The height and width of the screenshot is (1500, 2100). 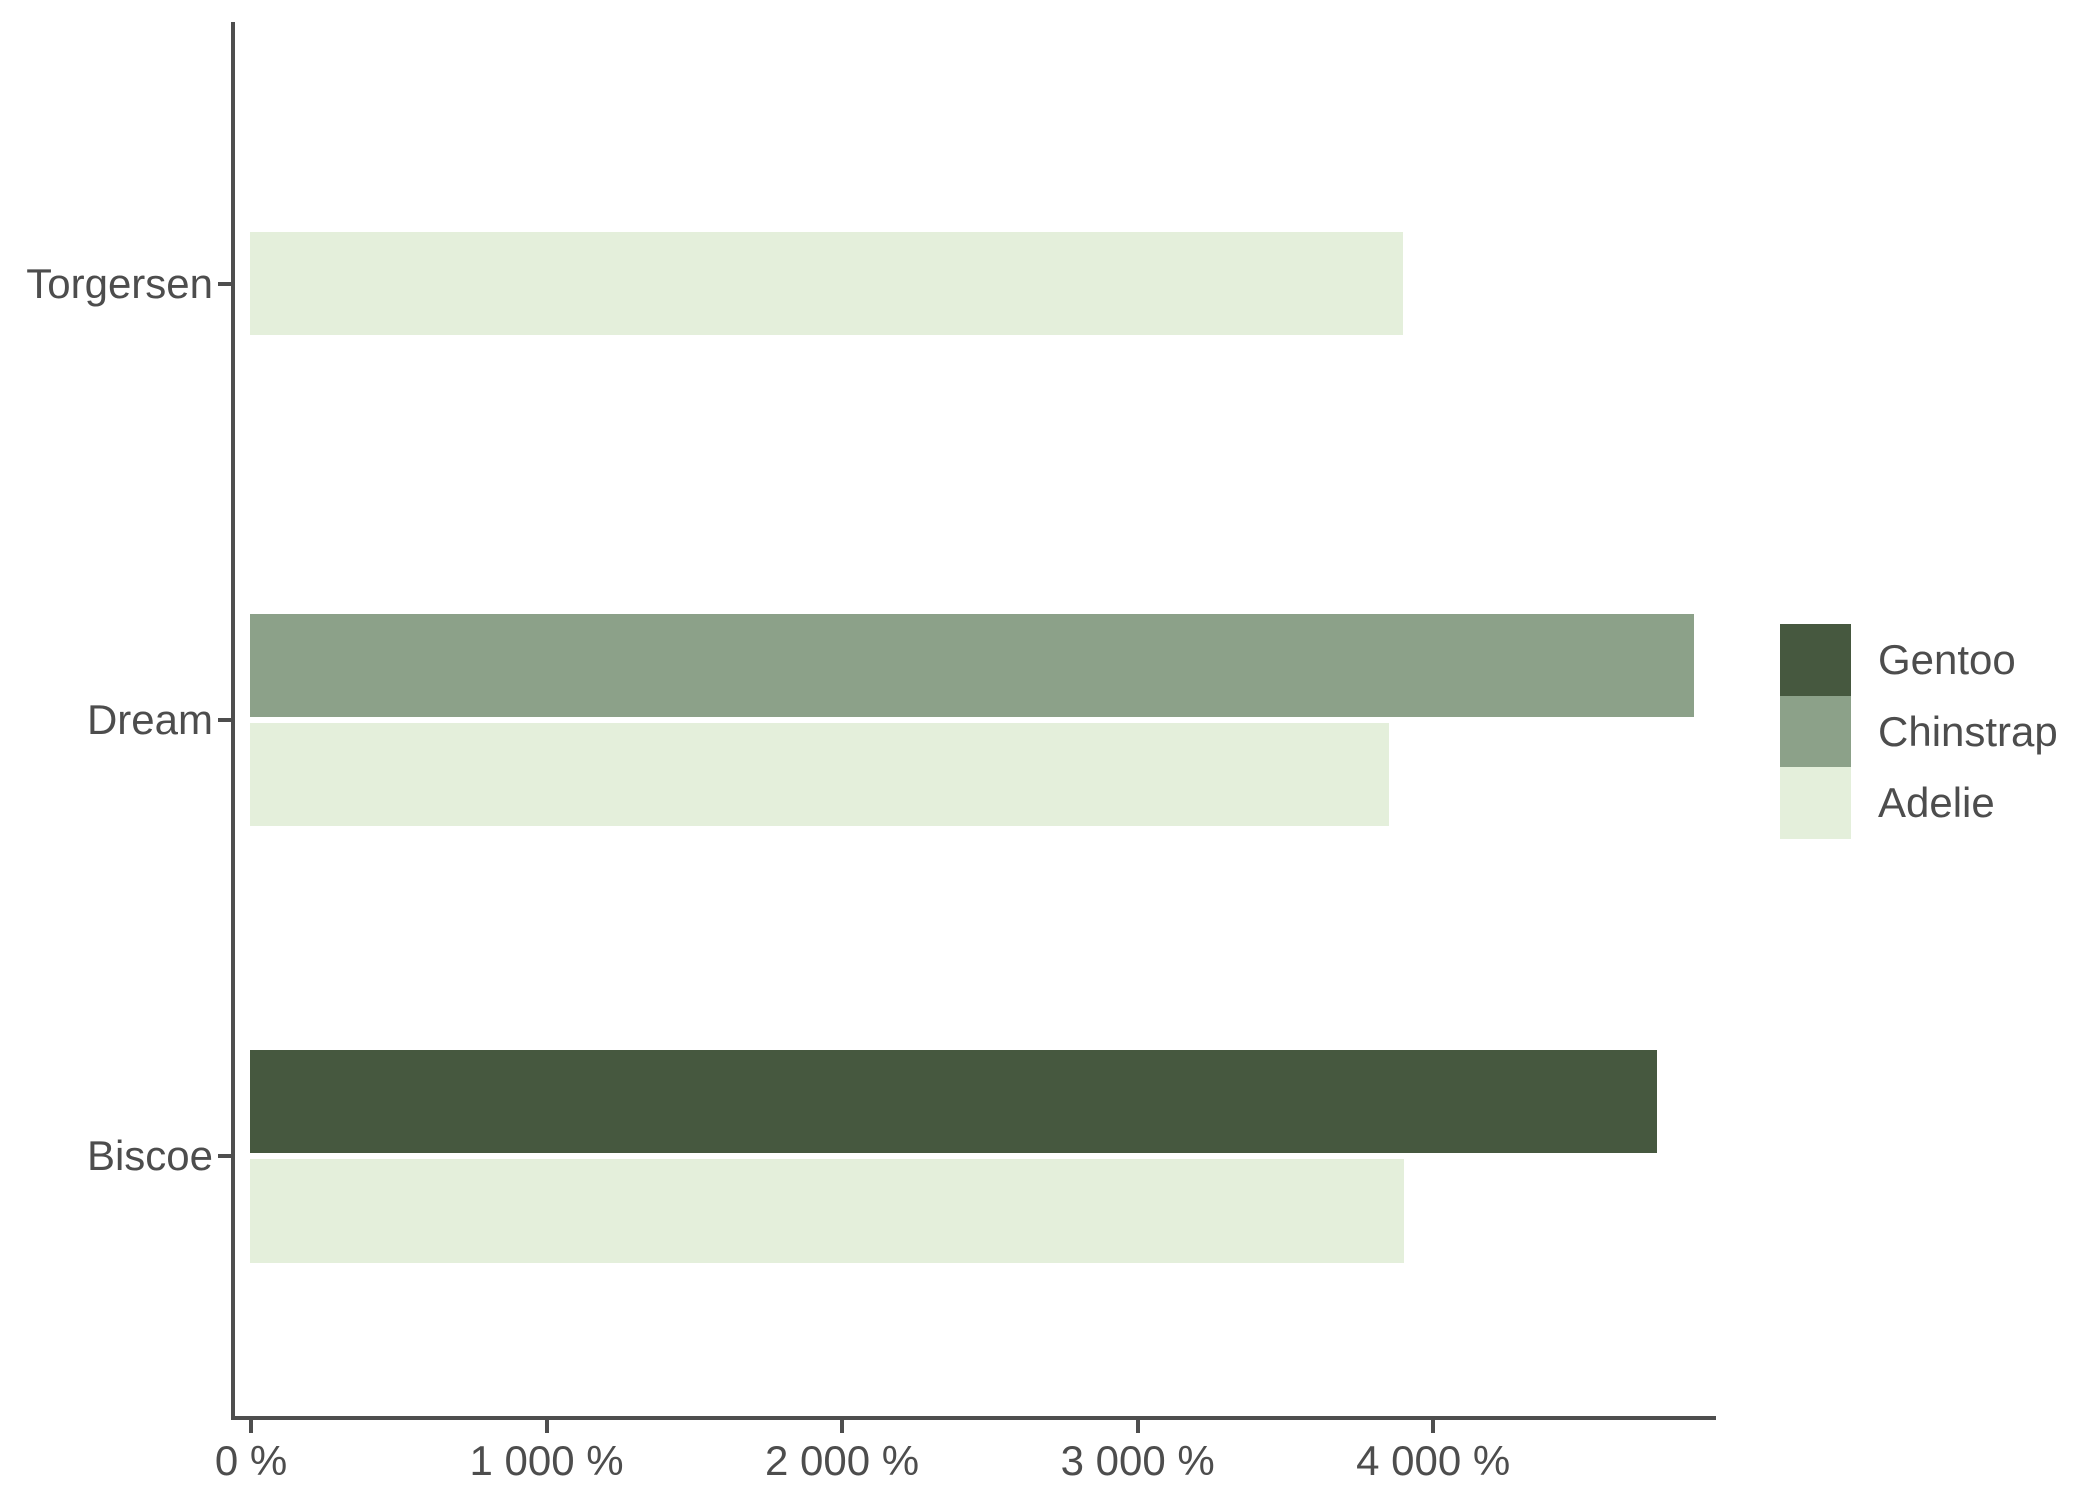 I want to click on y-tick-dream, so click(x=224, y=720).